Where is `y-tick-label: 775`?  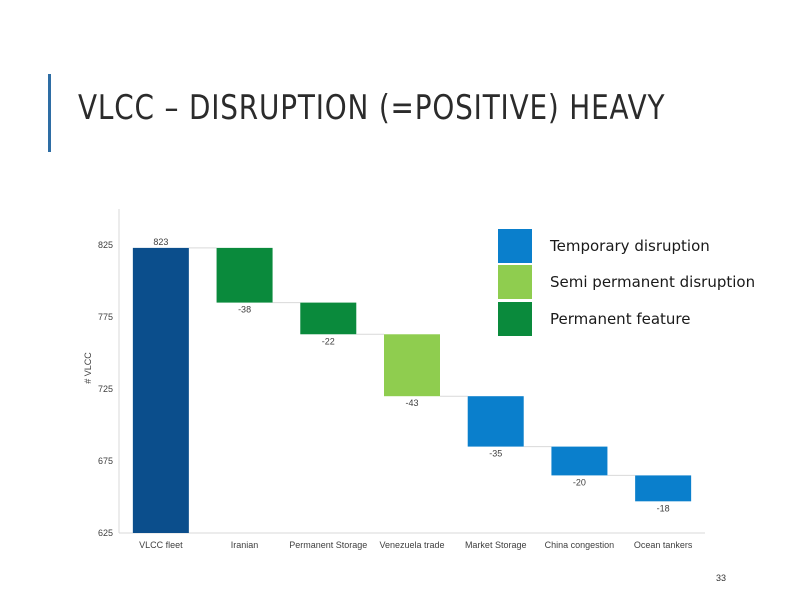
y-tick-label: 775 is located at coordinates (105, 317).